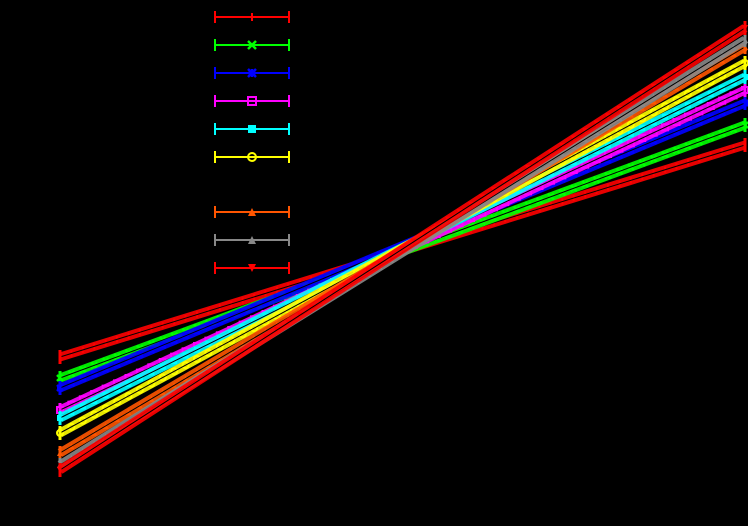  I want to click on vline-marker-icon, so click(252, 17).